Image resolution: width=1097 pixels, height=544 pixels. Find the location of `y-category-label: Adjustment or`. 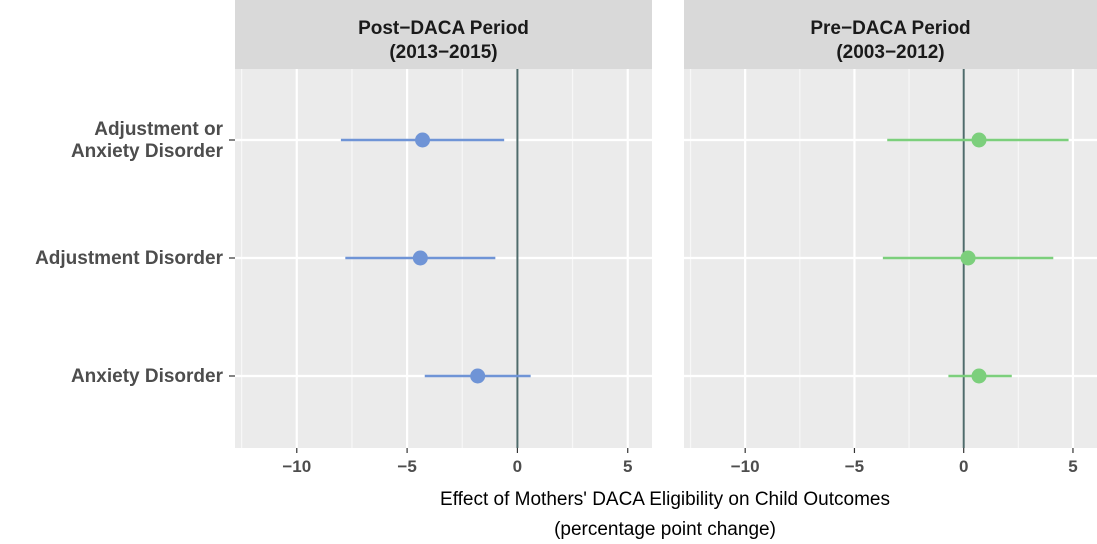

y-category-label: Adjustment or is located at coordinates (158, 129).